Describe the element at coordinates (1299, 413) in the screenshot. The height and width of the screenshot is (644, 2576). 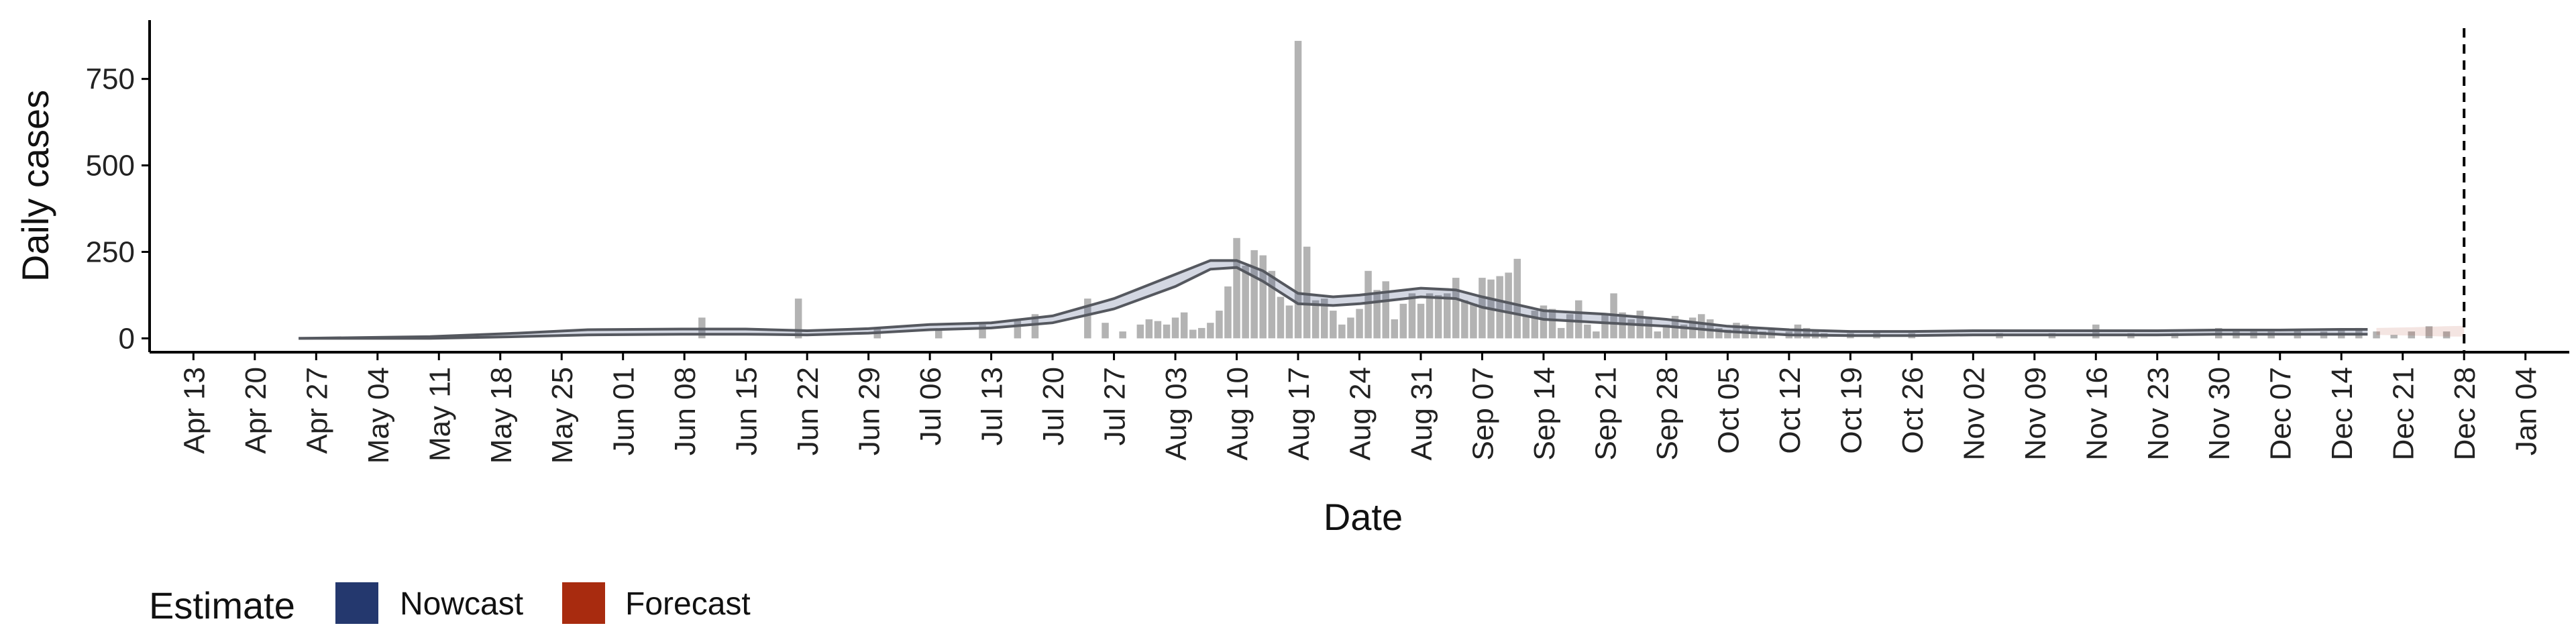
I see `x-tick-label: Aug 17` at that location.